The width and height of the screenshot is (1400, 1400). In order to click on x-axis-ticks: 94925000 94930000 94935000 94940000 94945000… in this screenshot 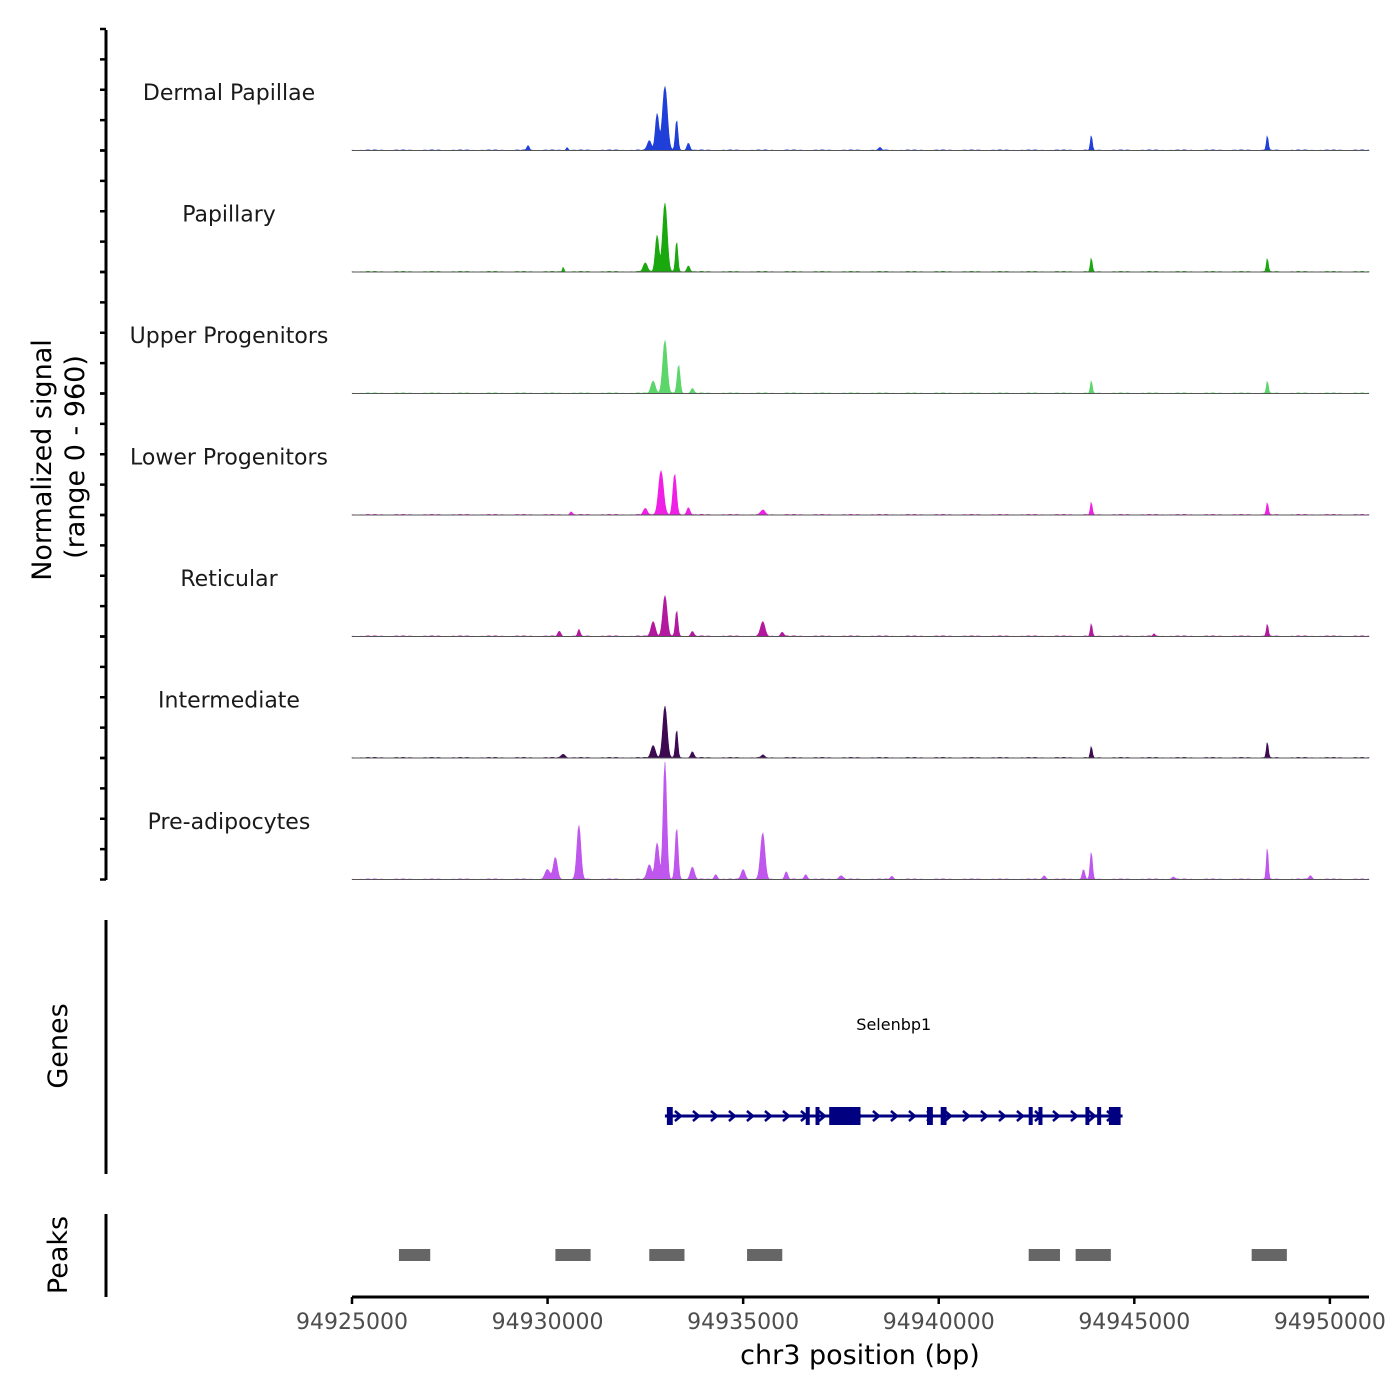, I will do `click(841, 1316)`.